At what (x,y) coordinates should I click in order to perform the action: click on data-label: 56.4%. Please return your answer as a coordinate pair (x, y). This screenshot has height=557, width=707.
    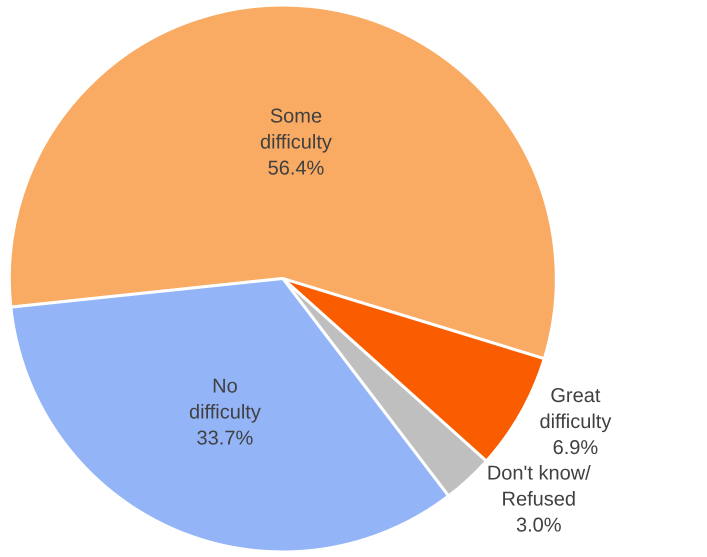
    Looking at the image, I should click on (296, 168).